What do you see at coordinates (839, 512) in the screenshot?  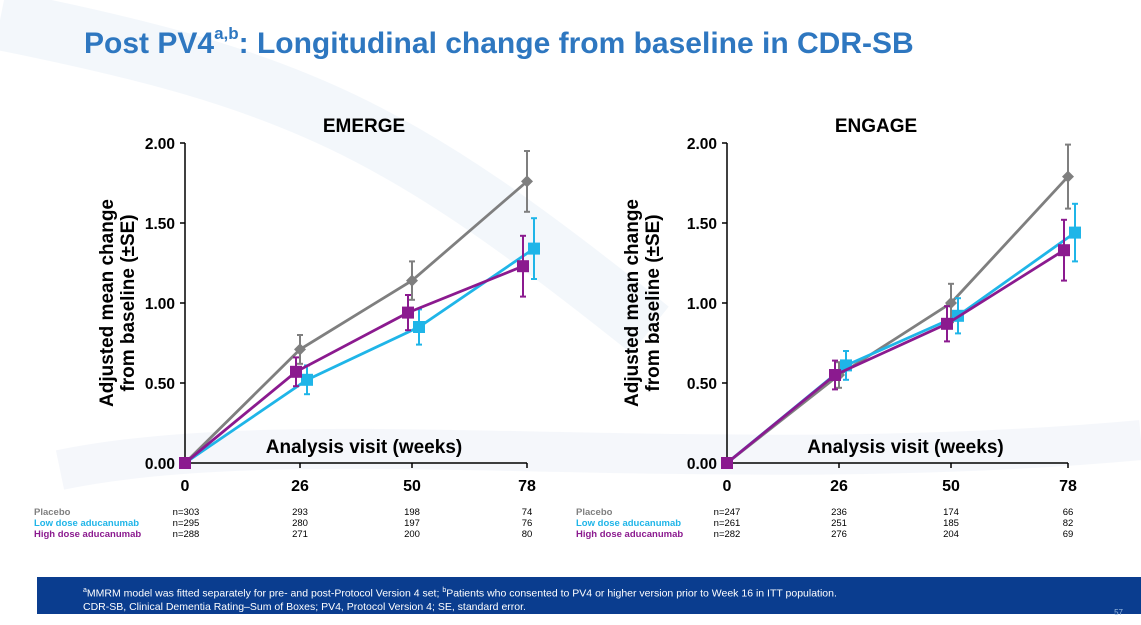 I see `engage-n-cell: 236` at bounding box center [839, 512].